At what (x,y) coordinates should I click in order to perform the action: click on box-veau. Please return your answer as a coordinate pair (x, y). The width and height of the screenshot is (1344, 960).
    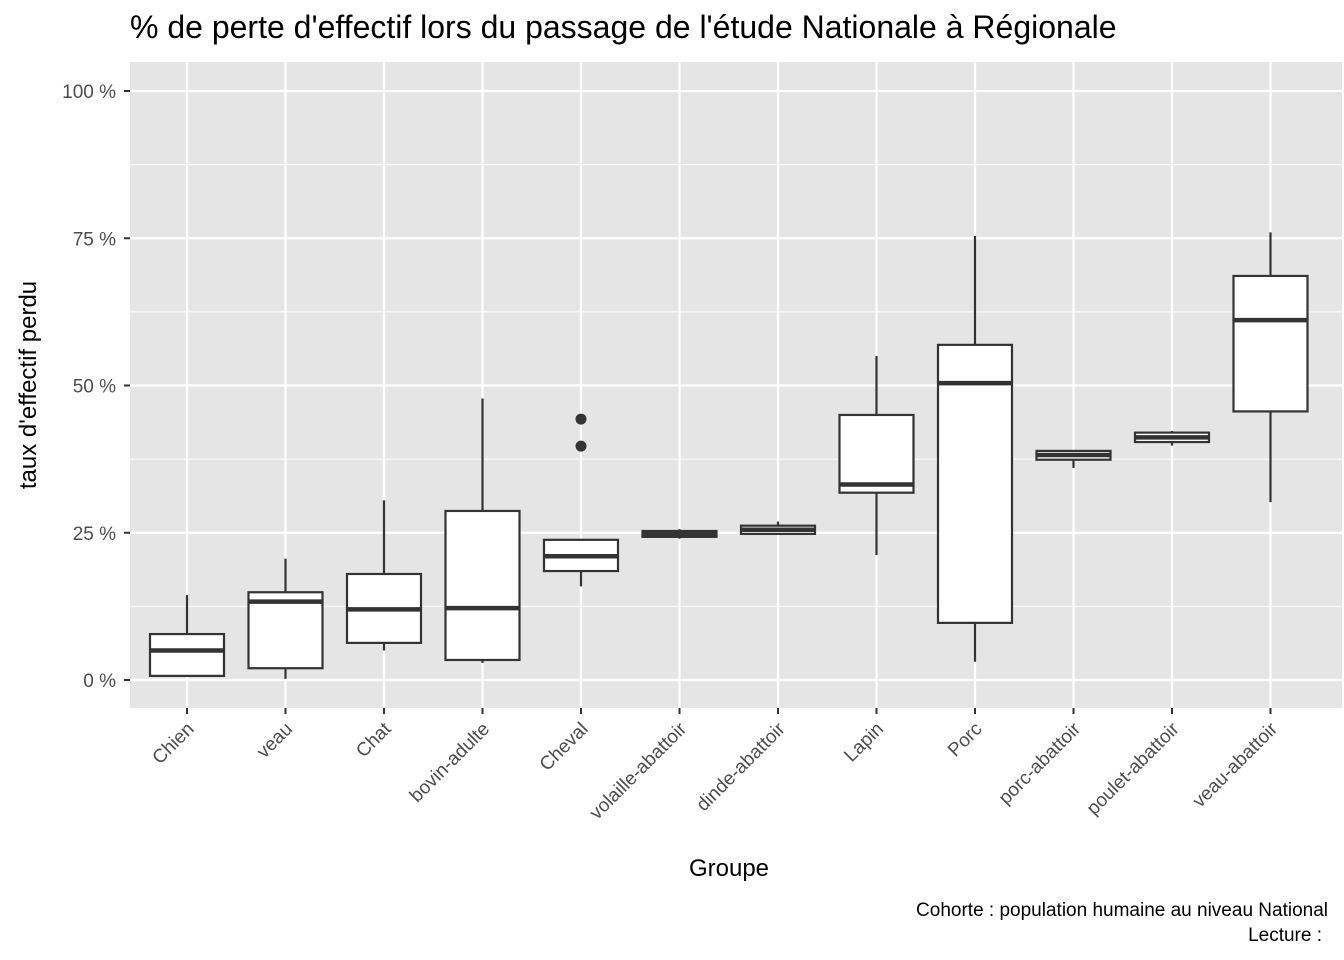
    Looking at the image, I should click on (285, 618).